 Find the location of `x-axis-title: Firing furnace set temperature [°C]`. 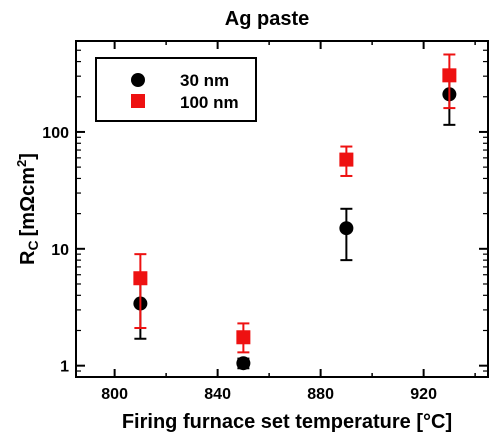

x-axis-title: Firing furnace set temperature [°C] is located at coordinates (287, 422).